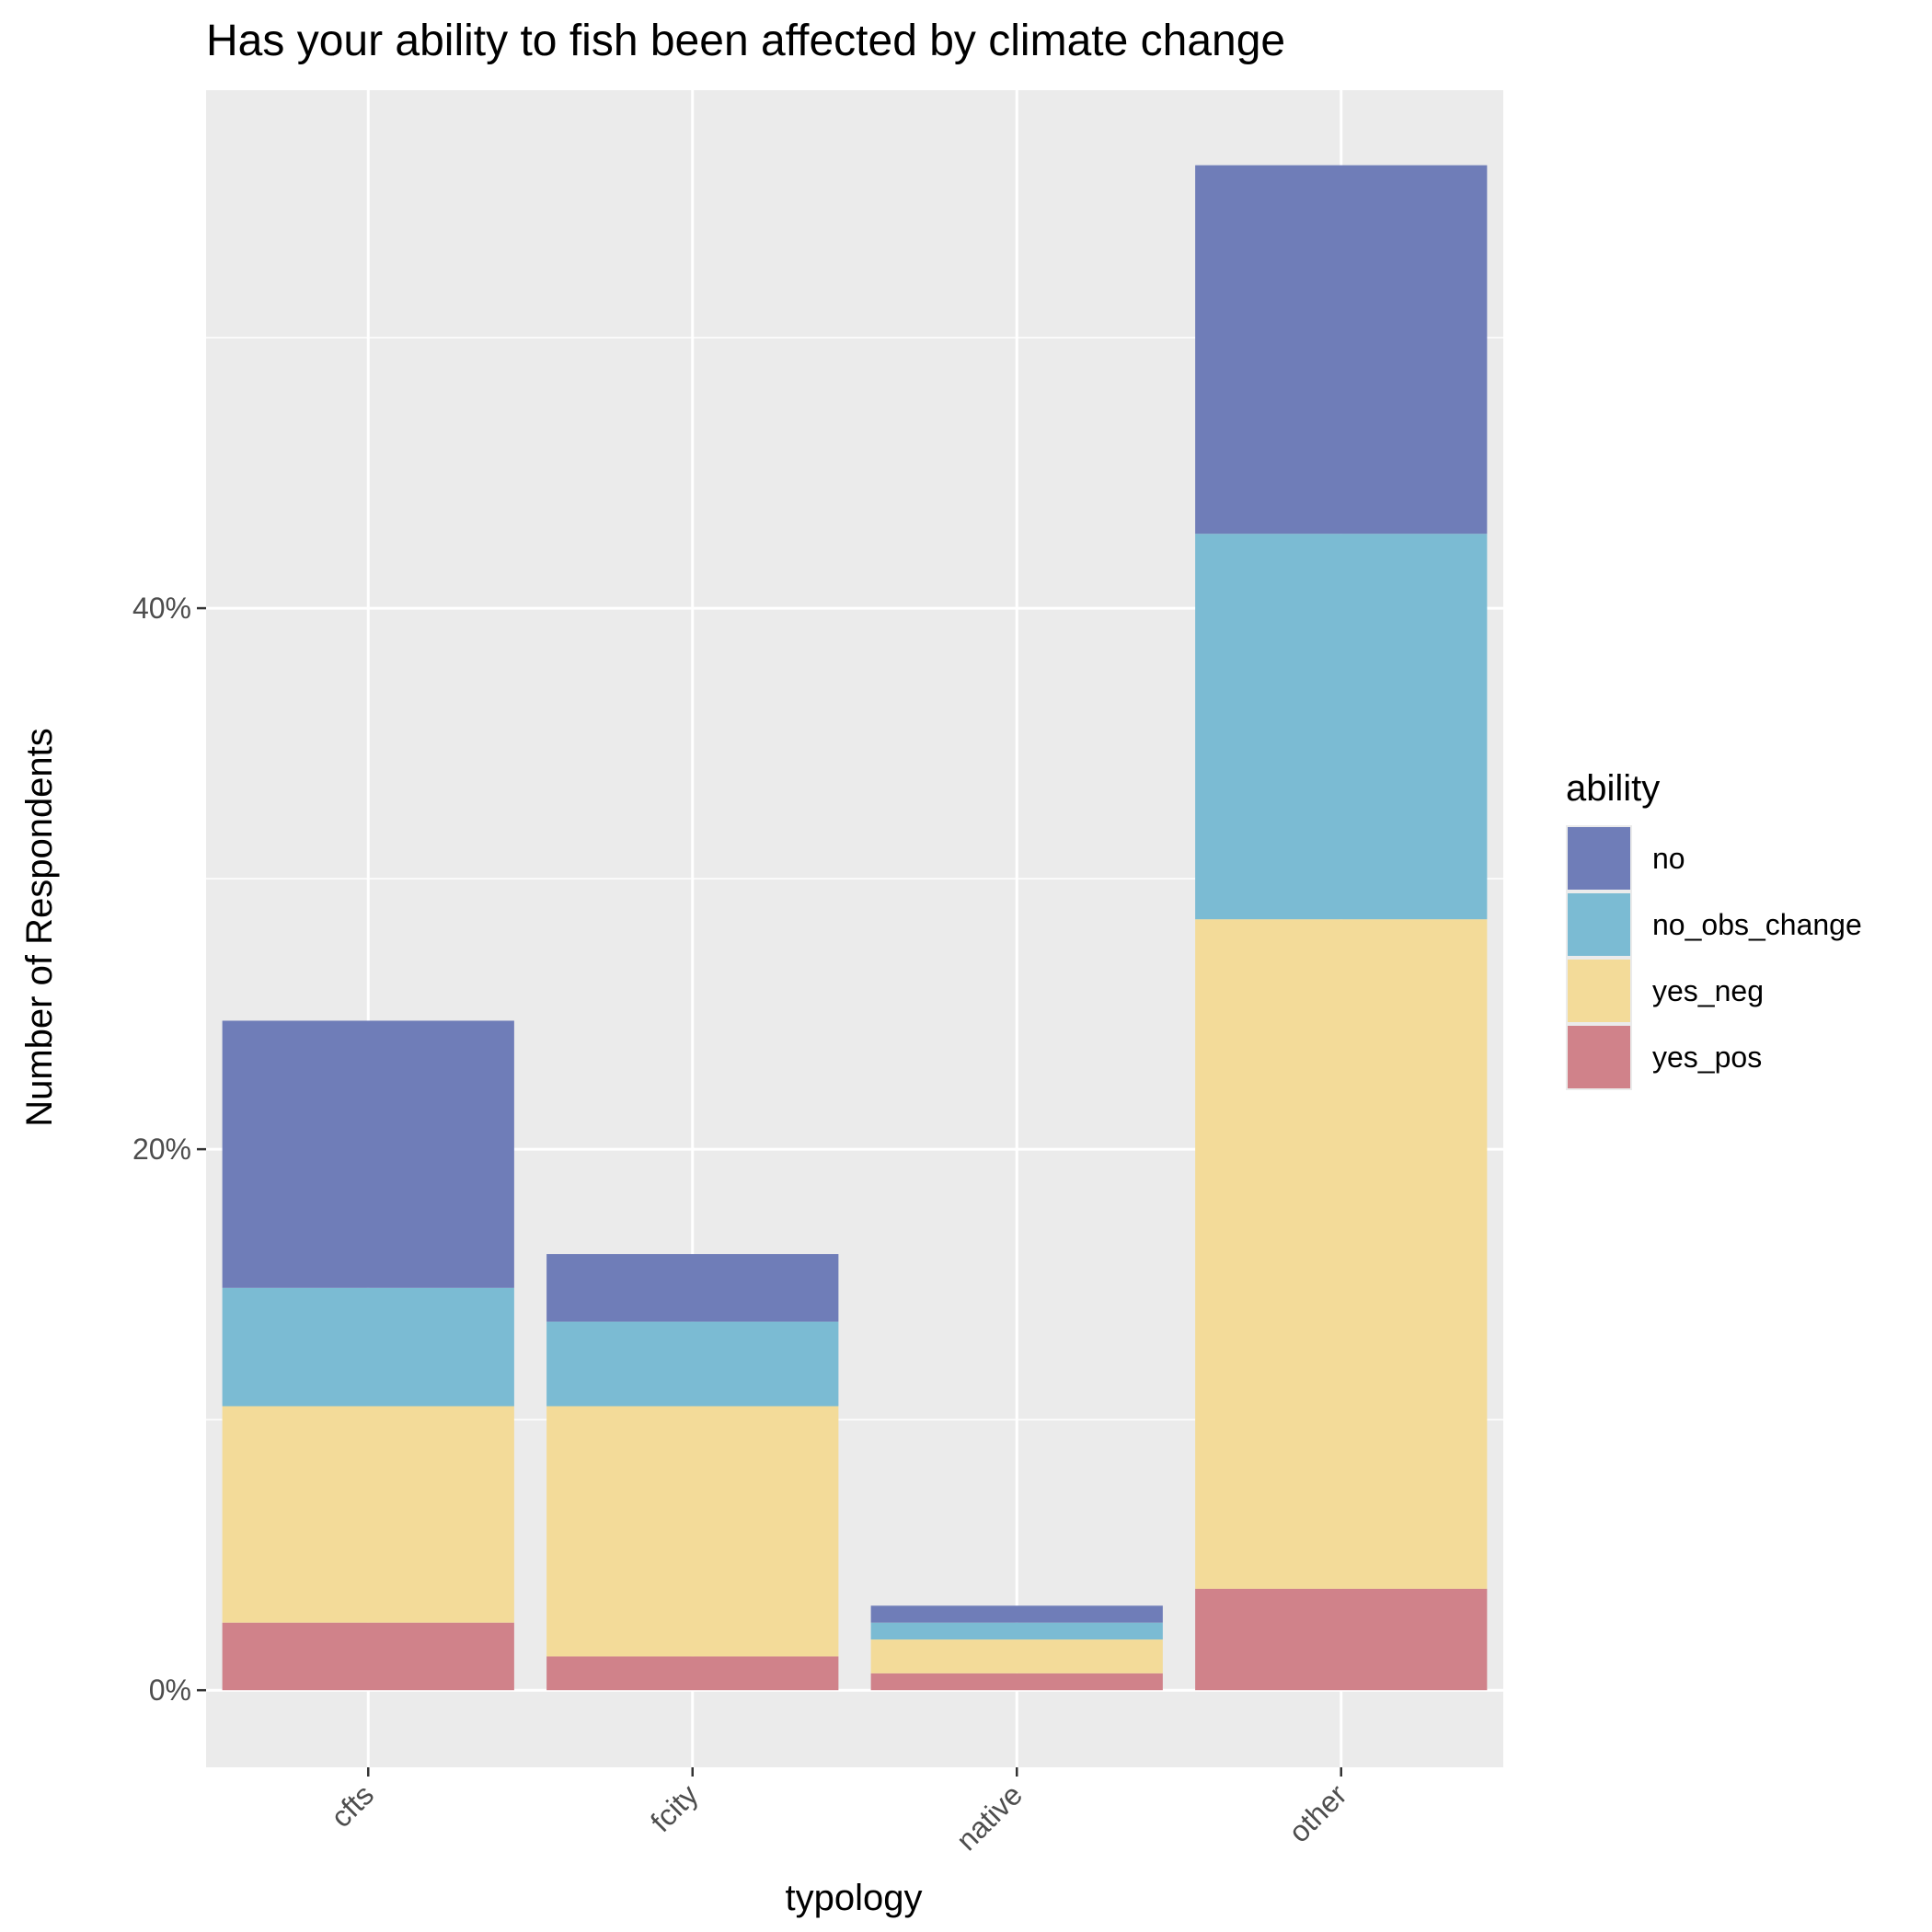  I want to click on y-tick-label: 20%, so click(161, 1149).